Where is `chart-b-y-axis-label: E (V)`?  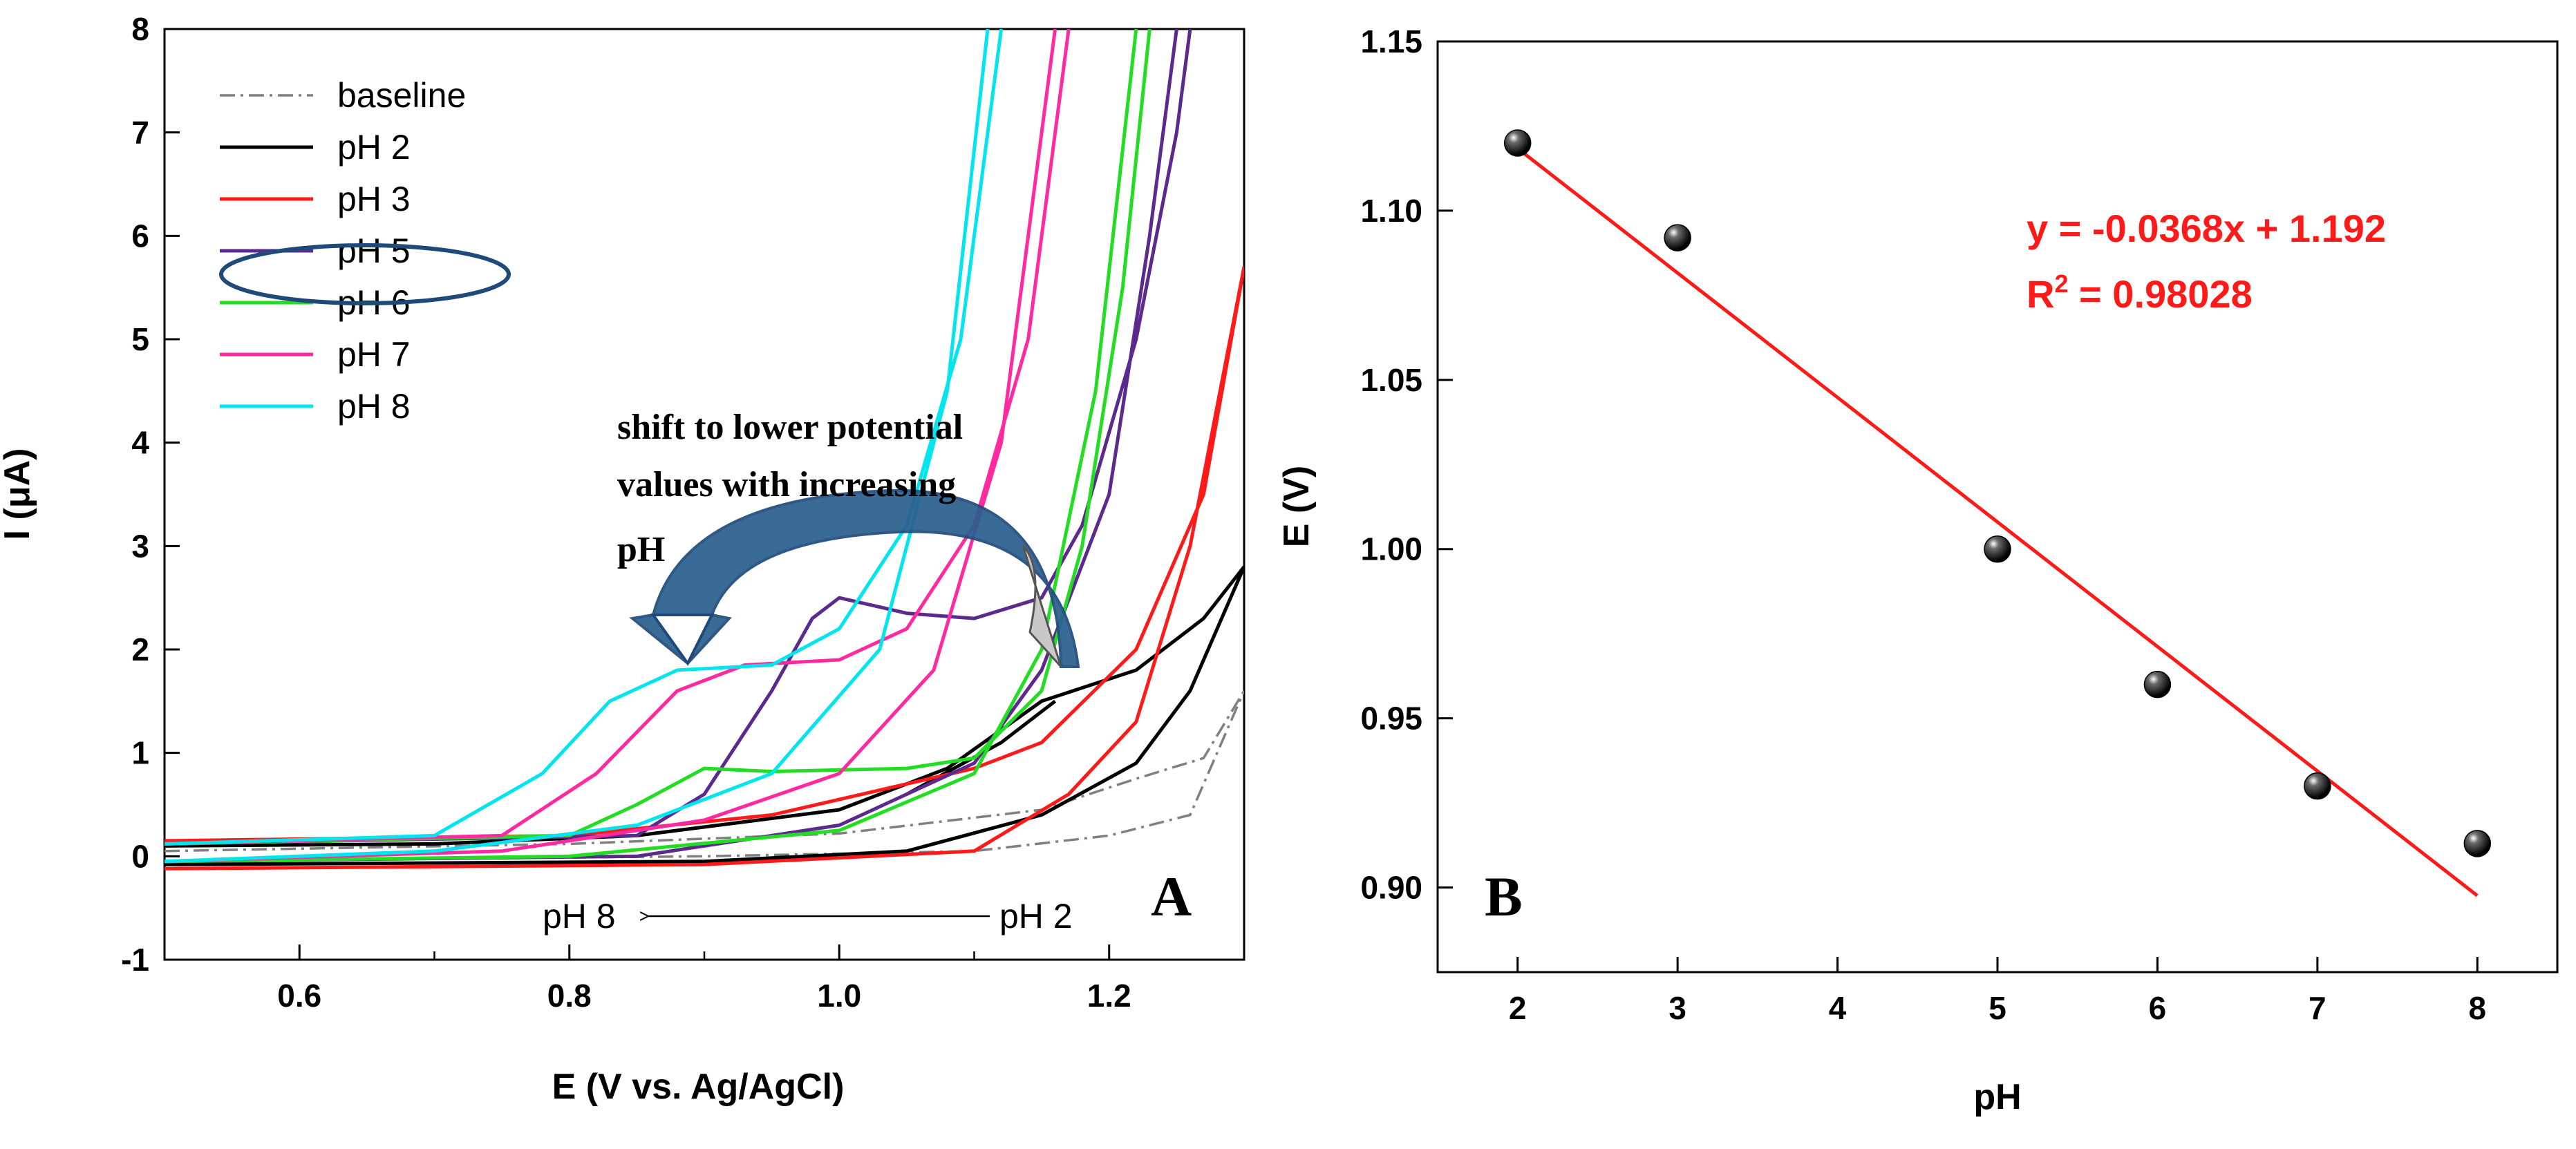 chart-b-y-axis-label: E (V) is located at coordinates (1297, 506).